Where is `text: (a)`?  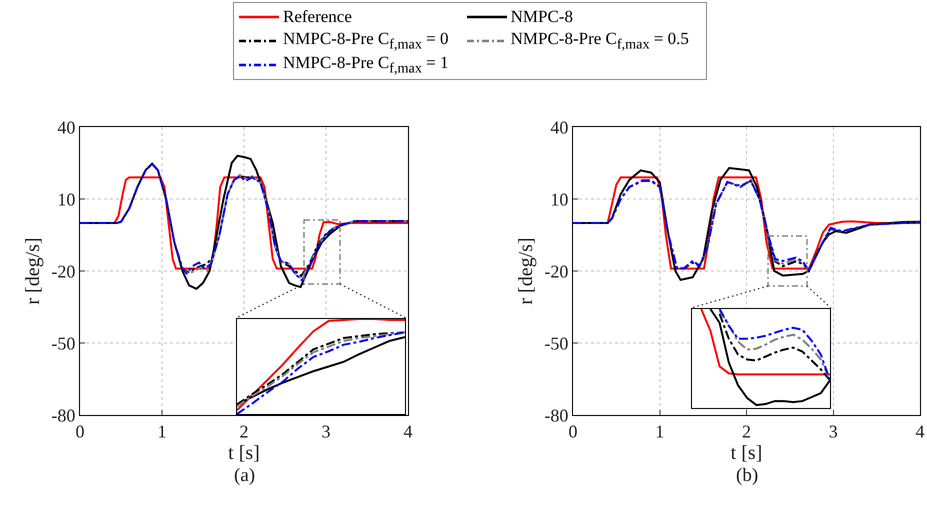
text: (a) is located at coordinates (245, 475).